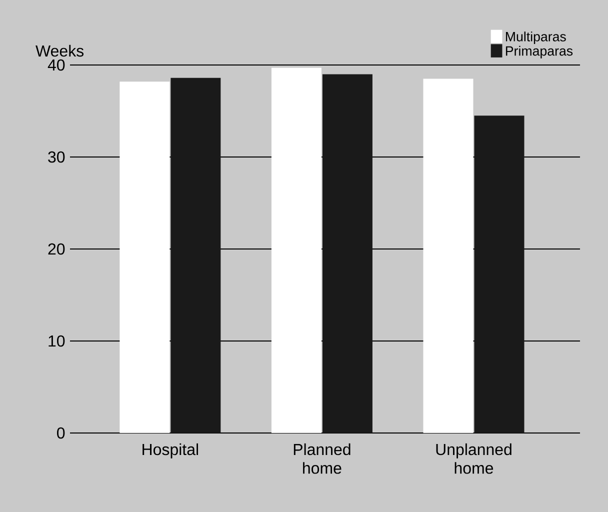  I want to click on y-tick-label: 20, so click(56, 249).